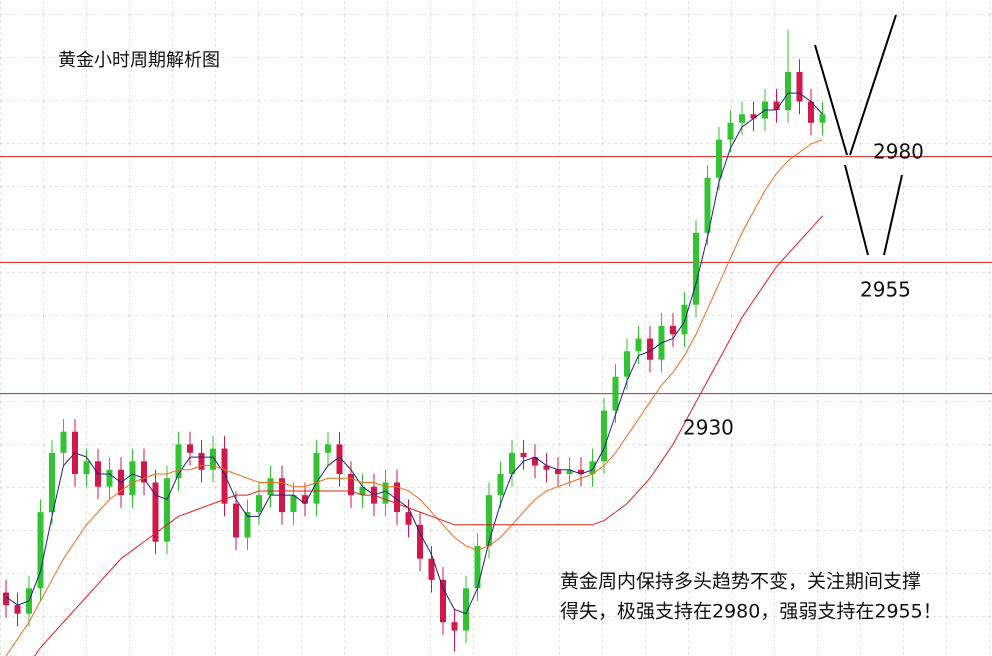 The image size is (992, 656). Describe the element at coordinates (740, 582) in the screenshot. I see `note: 黄金周内保持多头趋势不变，关注期间支撑` at that location.